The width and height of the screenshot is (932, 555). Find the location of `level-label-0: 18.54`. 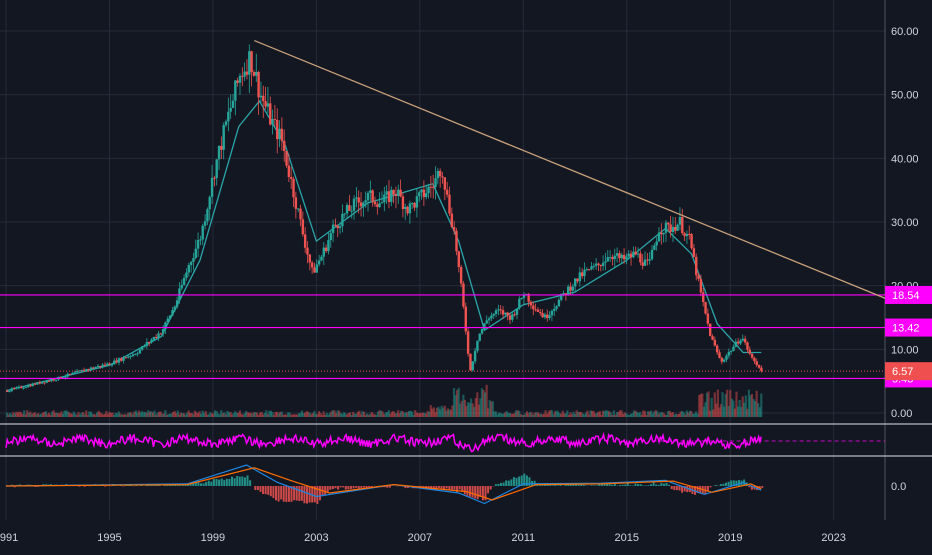

level-label-0: 18.54 is located at coordinates (906, 296).